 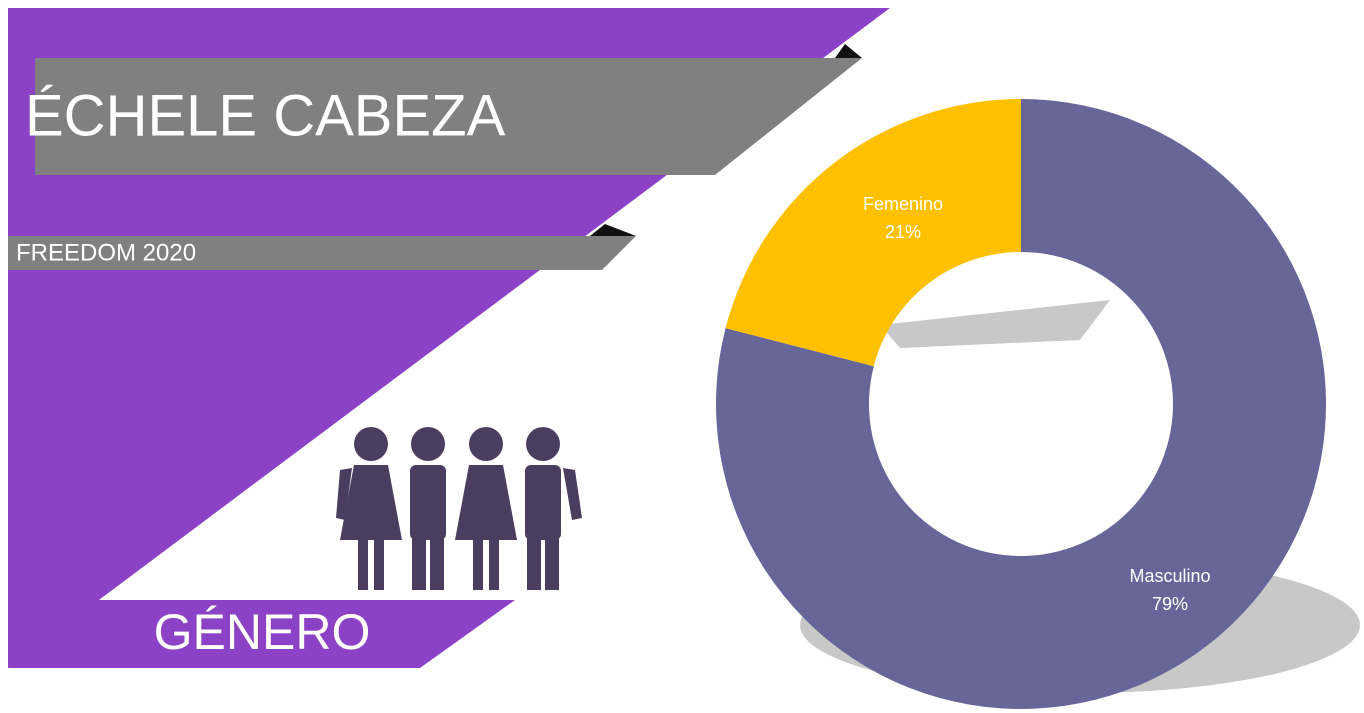 I want to click on segment-name: Femenino, so click(x=903, y=204).